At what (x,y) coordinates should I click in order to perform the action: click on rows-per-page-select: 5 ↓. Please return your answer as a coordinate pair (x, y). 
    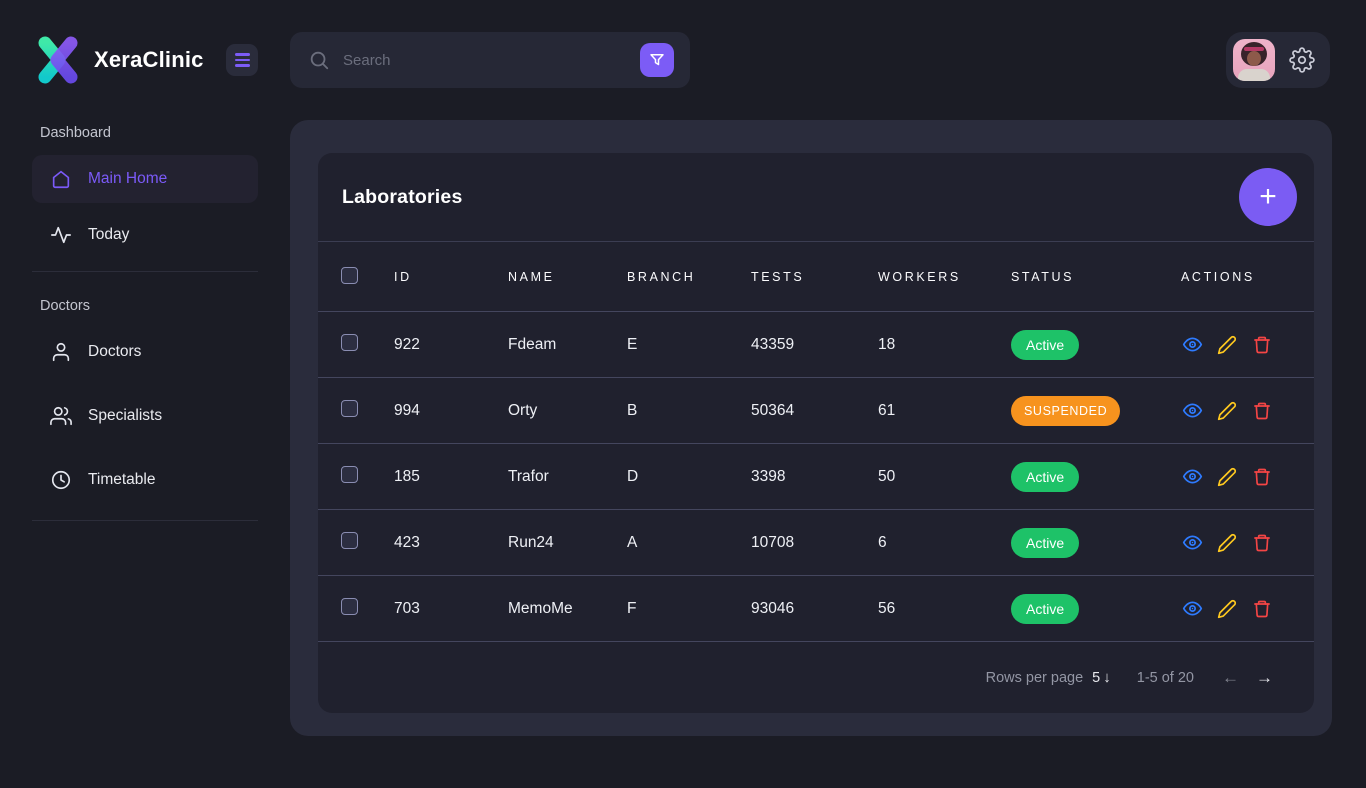
    Looking at the image, I should click on (1101, 677).